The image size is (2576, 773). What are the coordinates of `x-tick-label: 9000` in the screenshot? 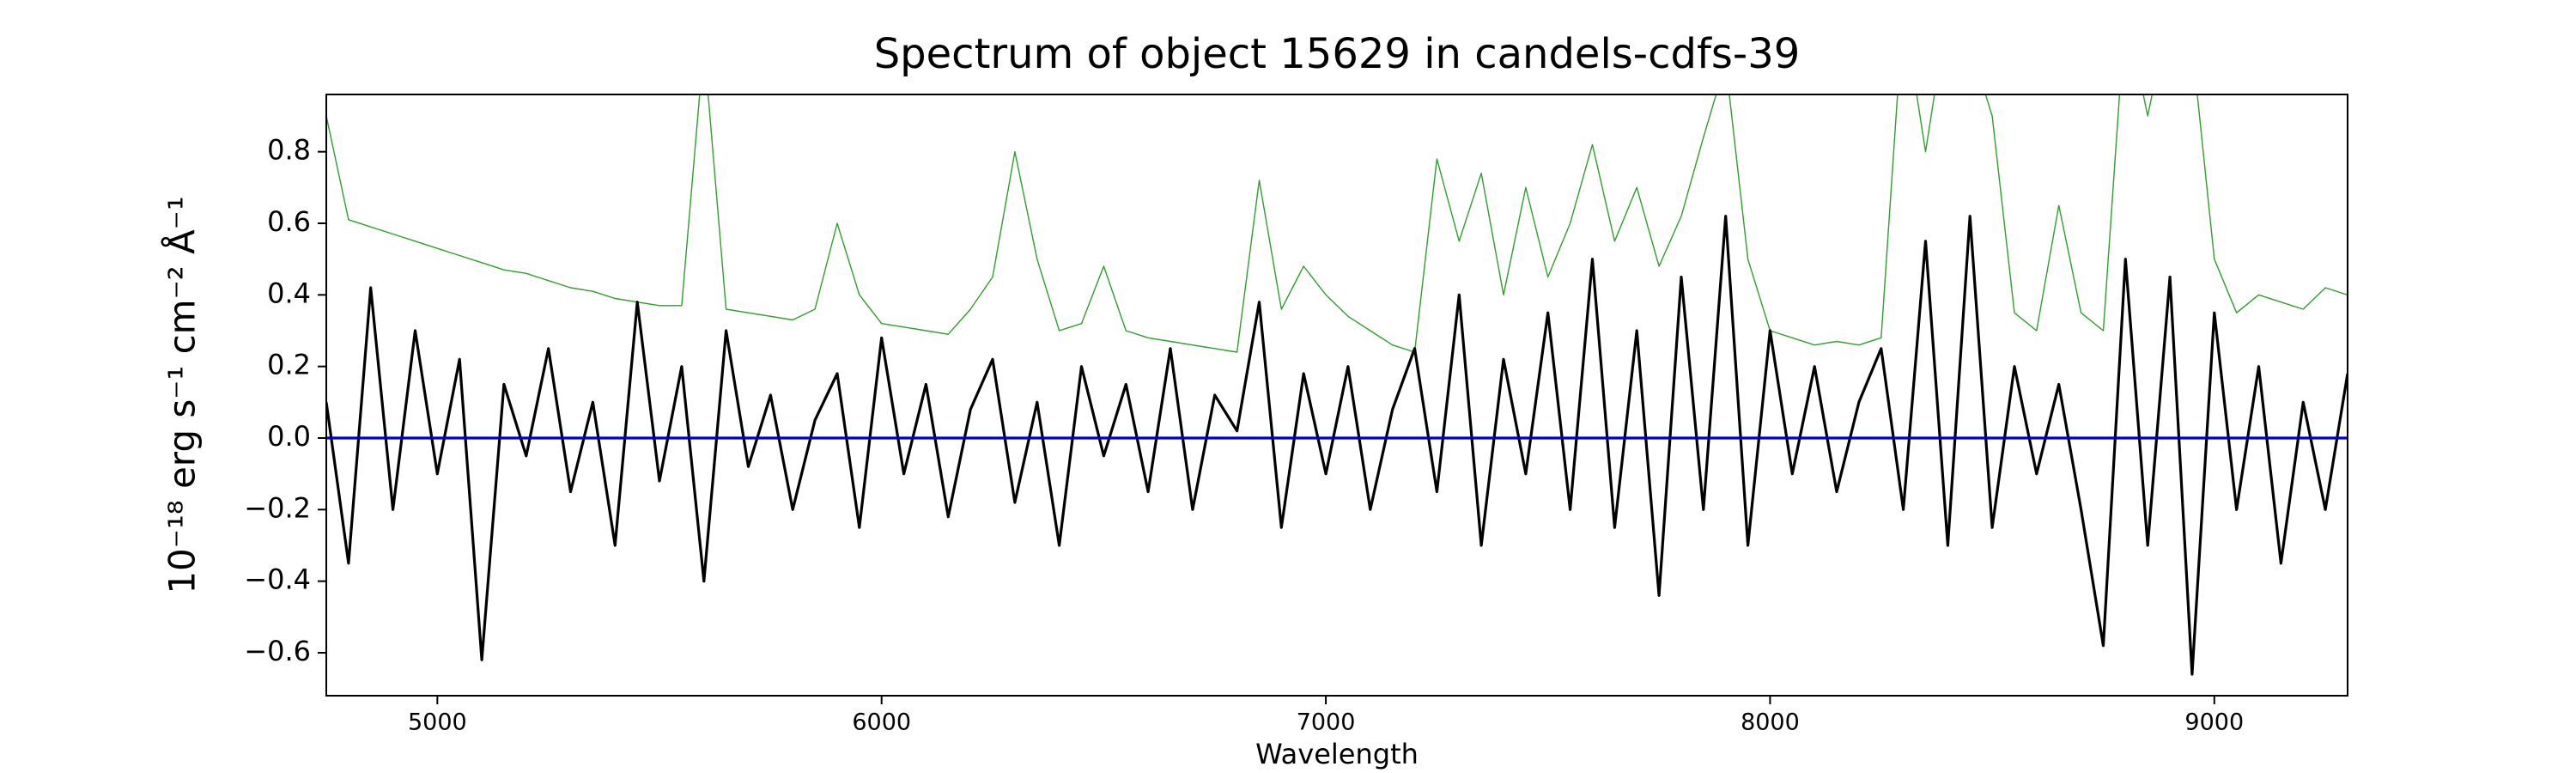 It's located at (2214, 722).